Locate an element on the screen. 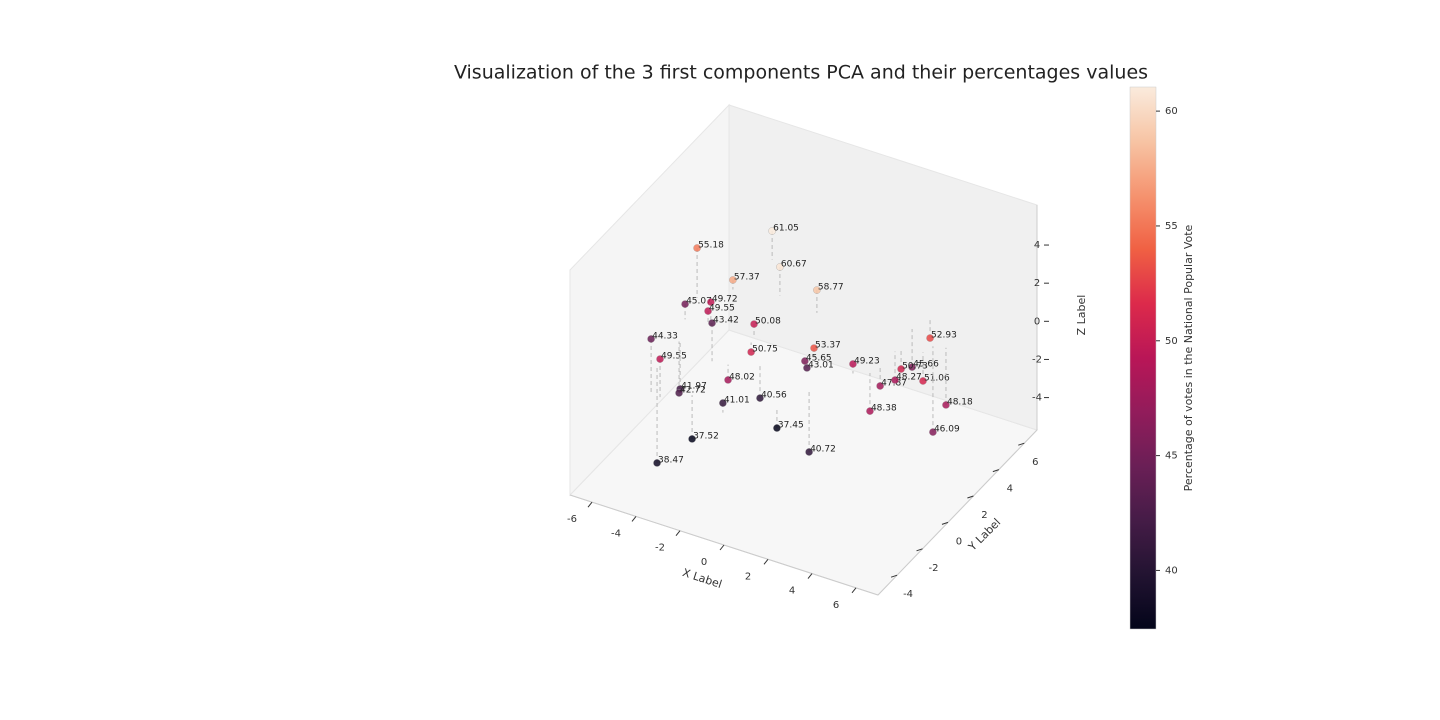 The image size is (1440, 720). x-tick-label: -4 is located at coordinates (616, 533).